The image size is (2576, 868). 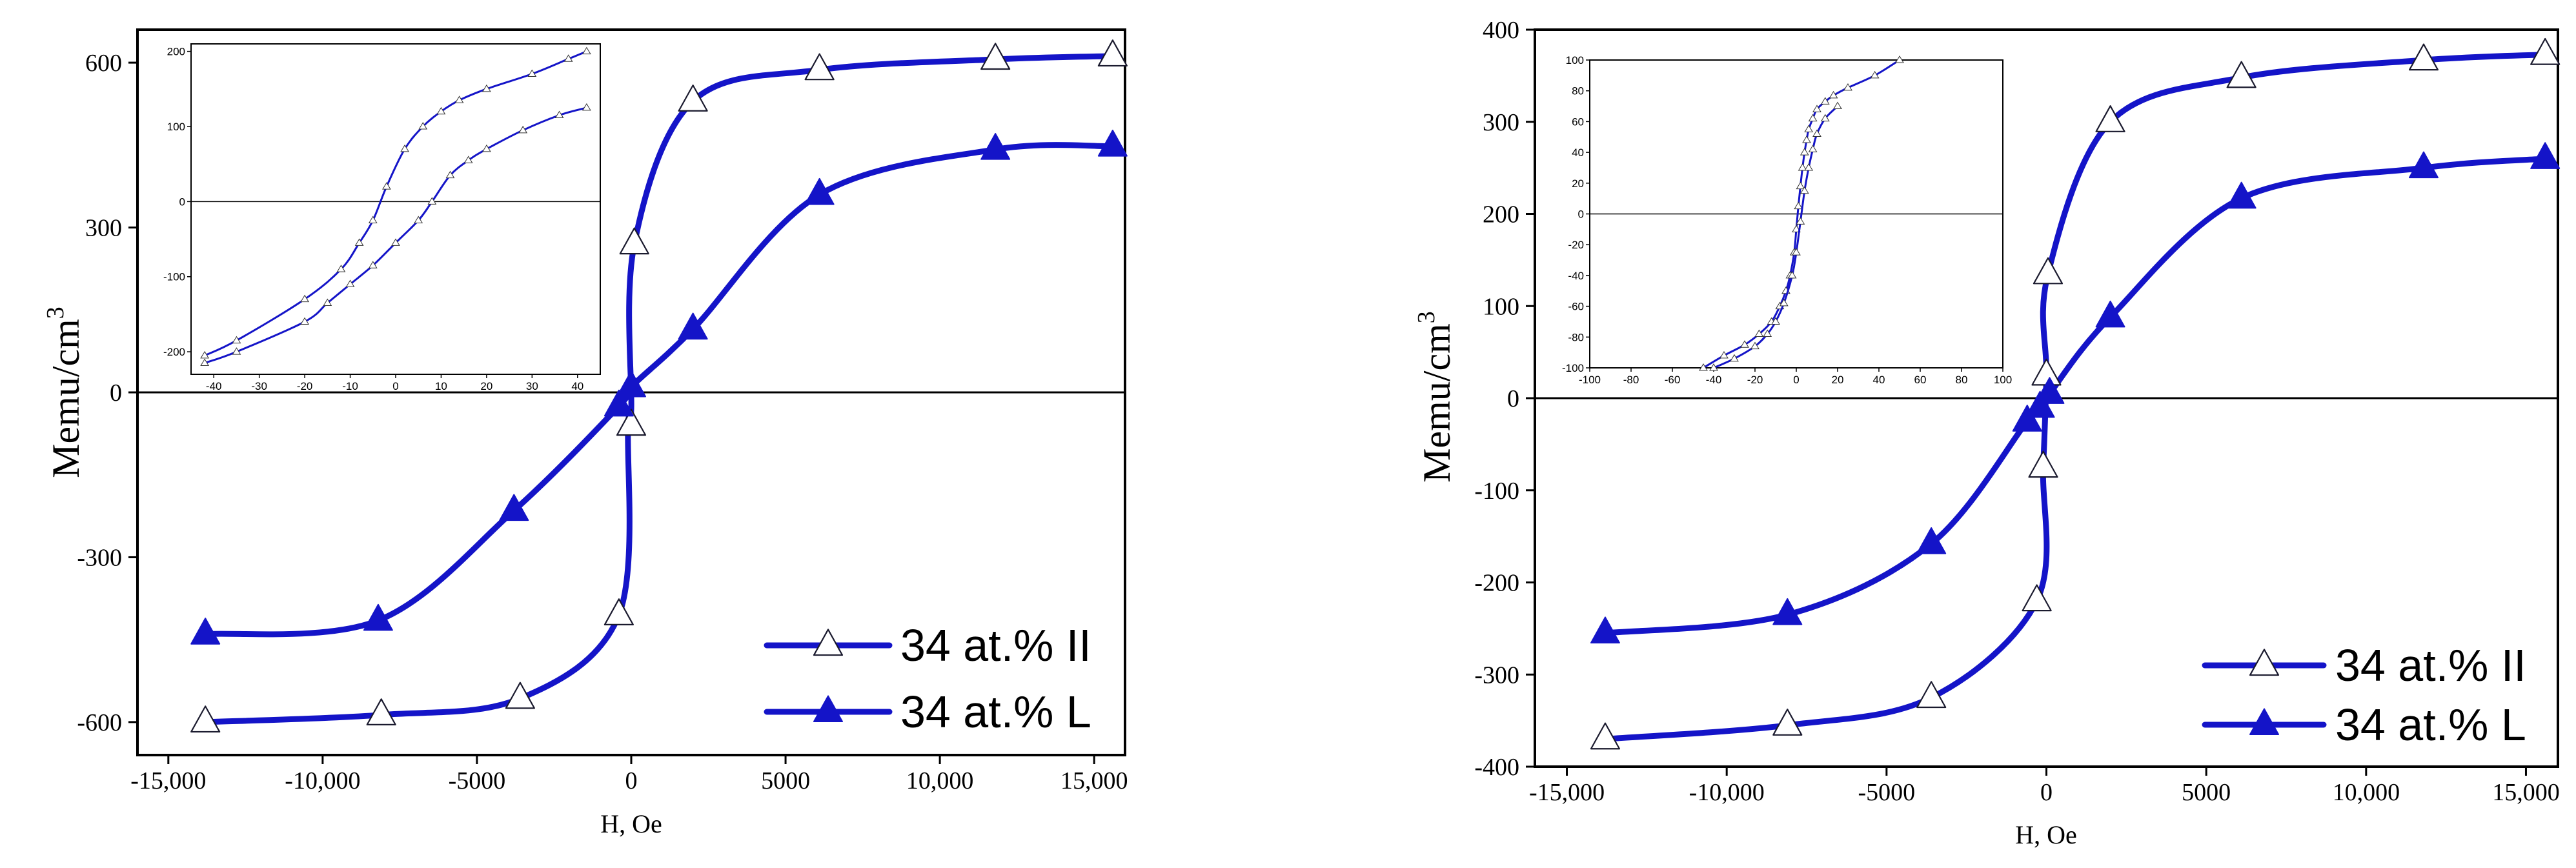 What do you see at coordinates (1727, 792) in the screenshot?
I see `x-tick-label: -10,000` at bounding box center [1727, 792].